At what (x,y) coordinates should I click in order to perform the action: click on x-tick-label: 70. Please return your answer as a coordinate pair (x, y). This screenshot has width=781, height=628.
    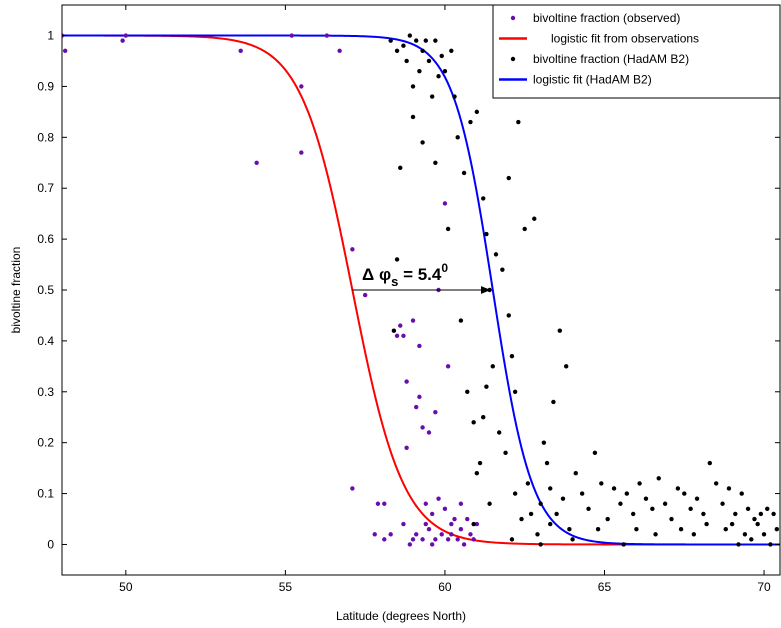
    Looking at the image, I should click on (764, 587).